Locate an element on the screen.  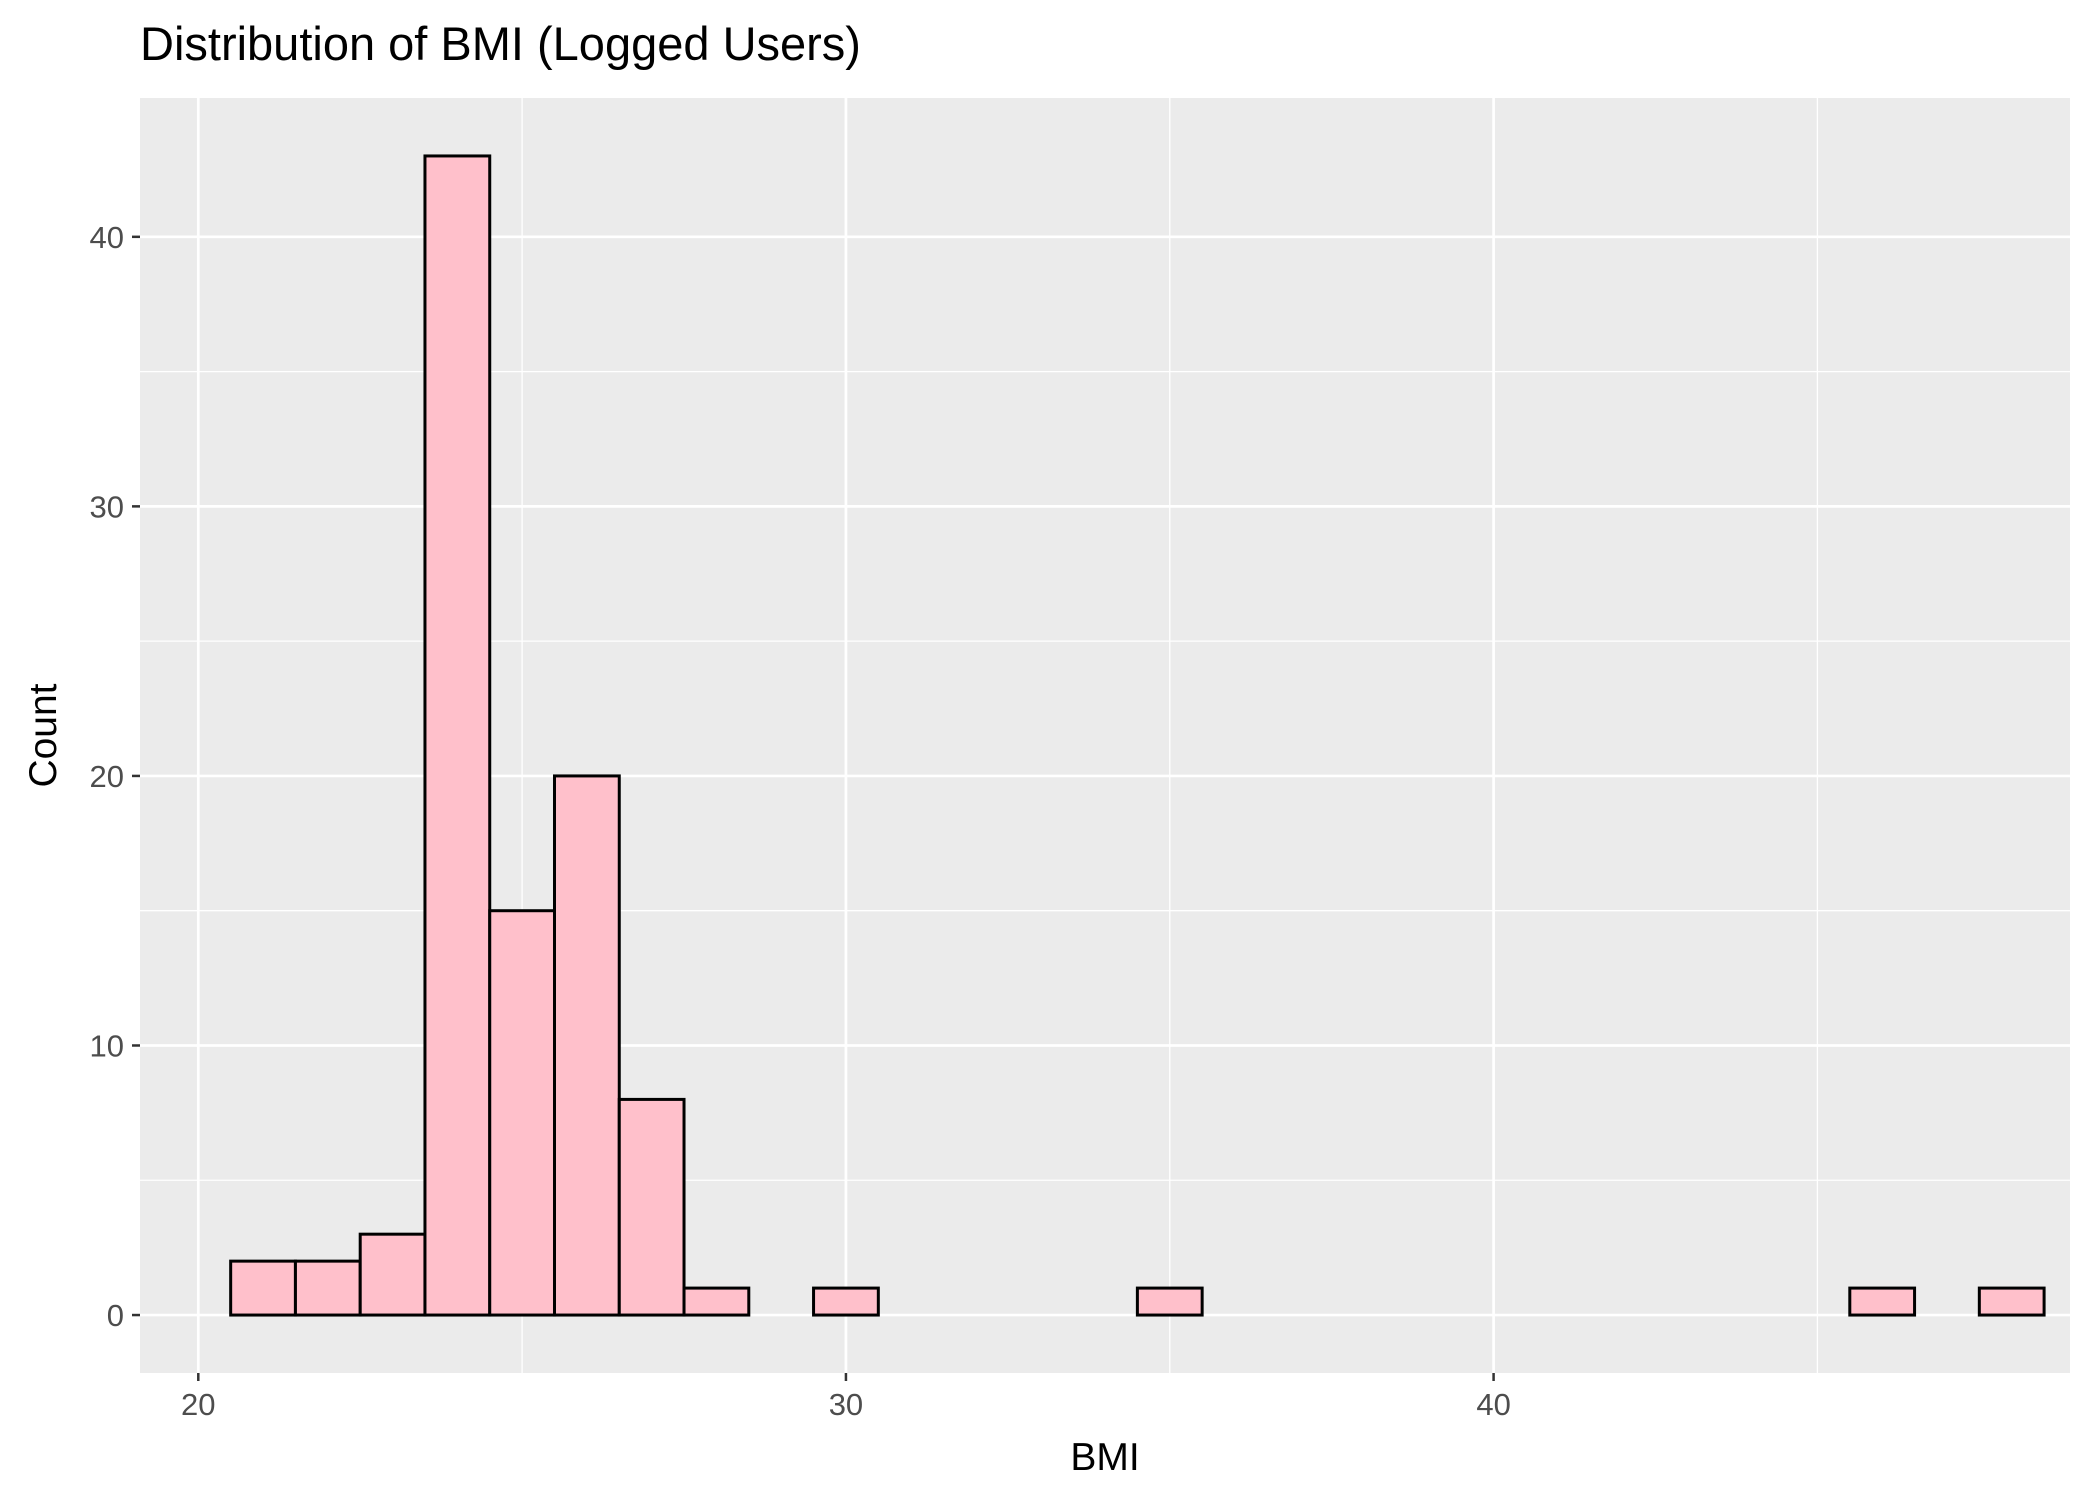
x-tick-label: 20 is located at coordinates (198, 1404).